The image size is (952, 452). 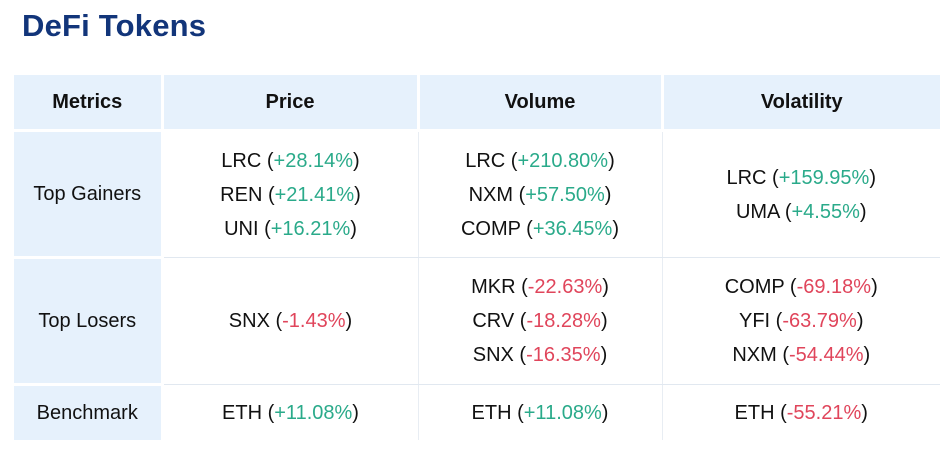 What do you see at coordinates (801, 211) in the screenshot?
I see `token-entry: UMA (+4.55%)` at bounding box center [801, 211].